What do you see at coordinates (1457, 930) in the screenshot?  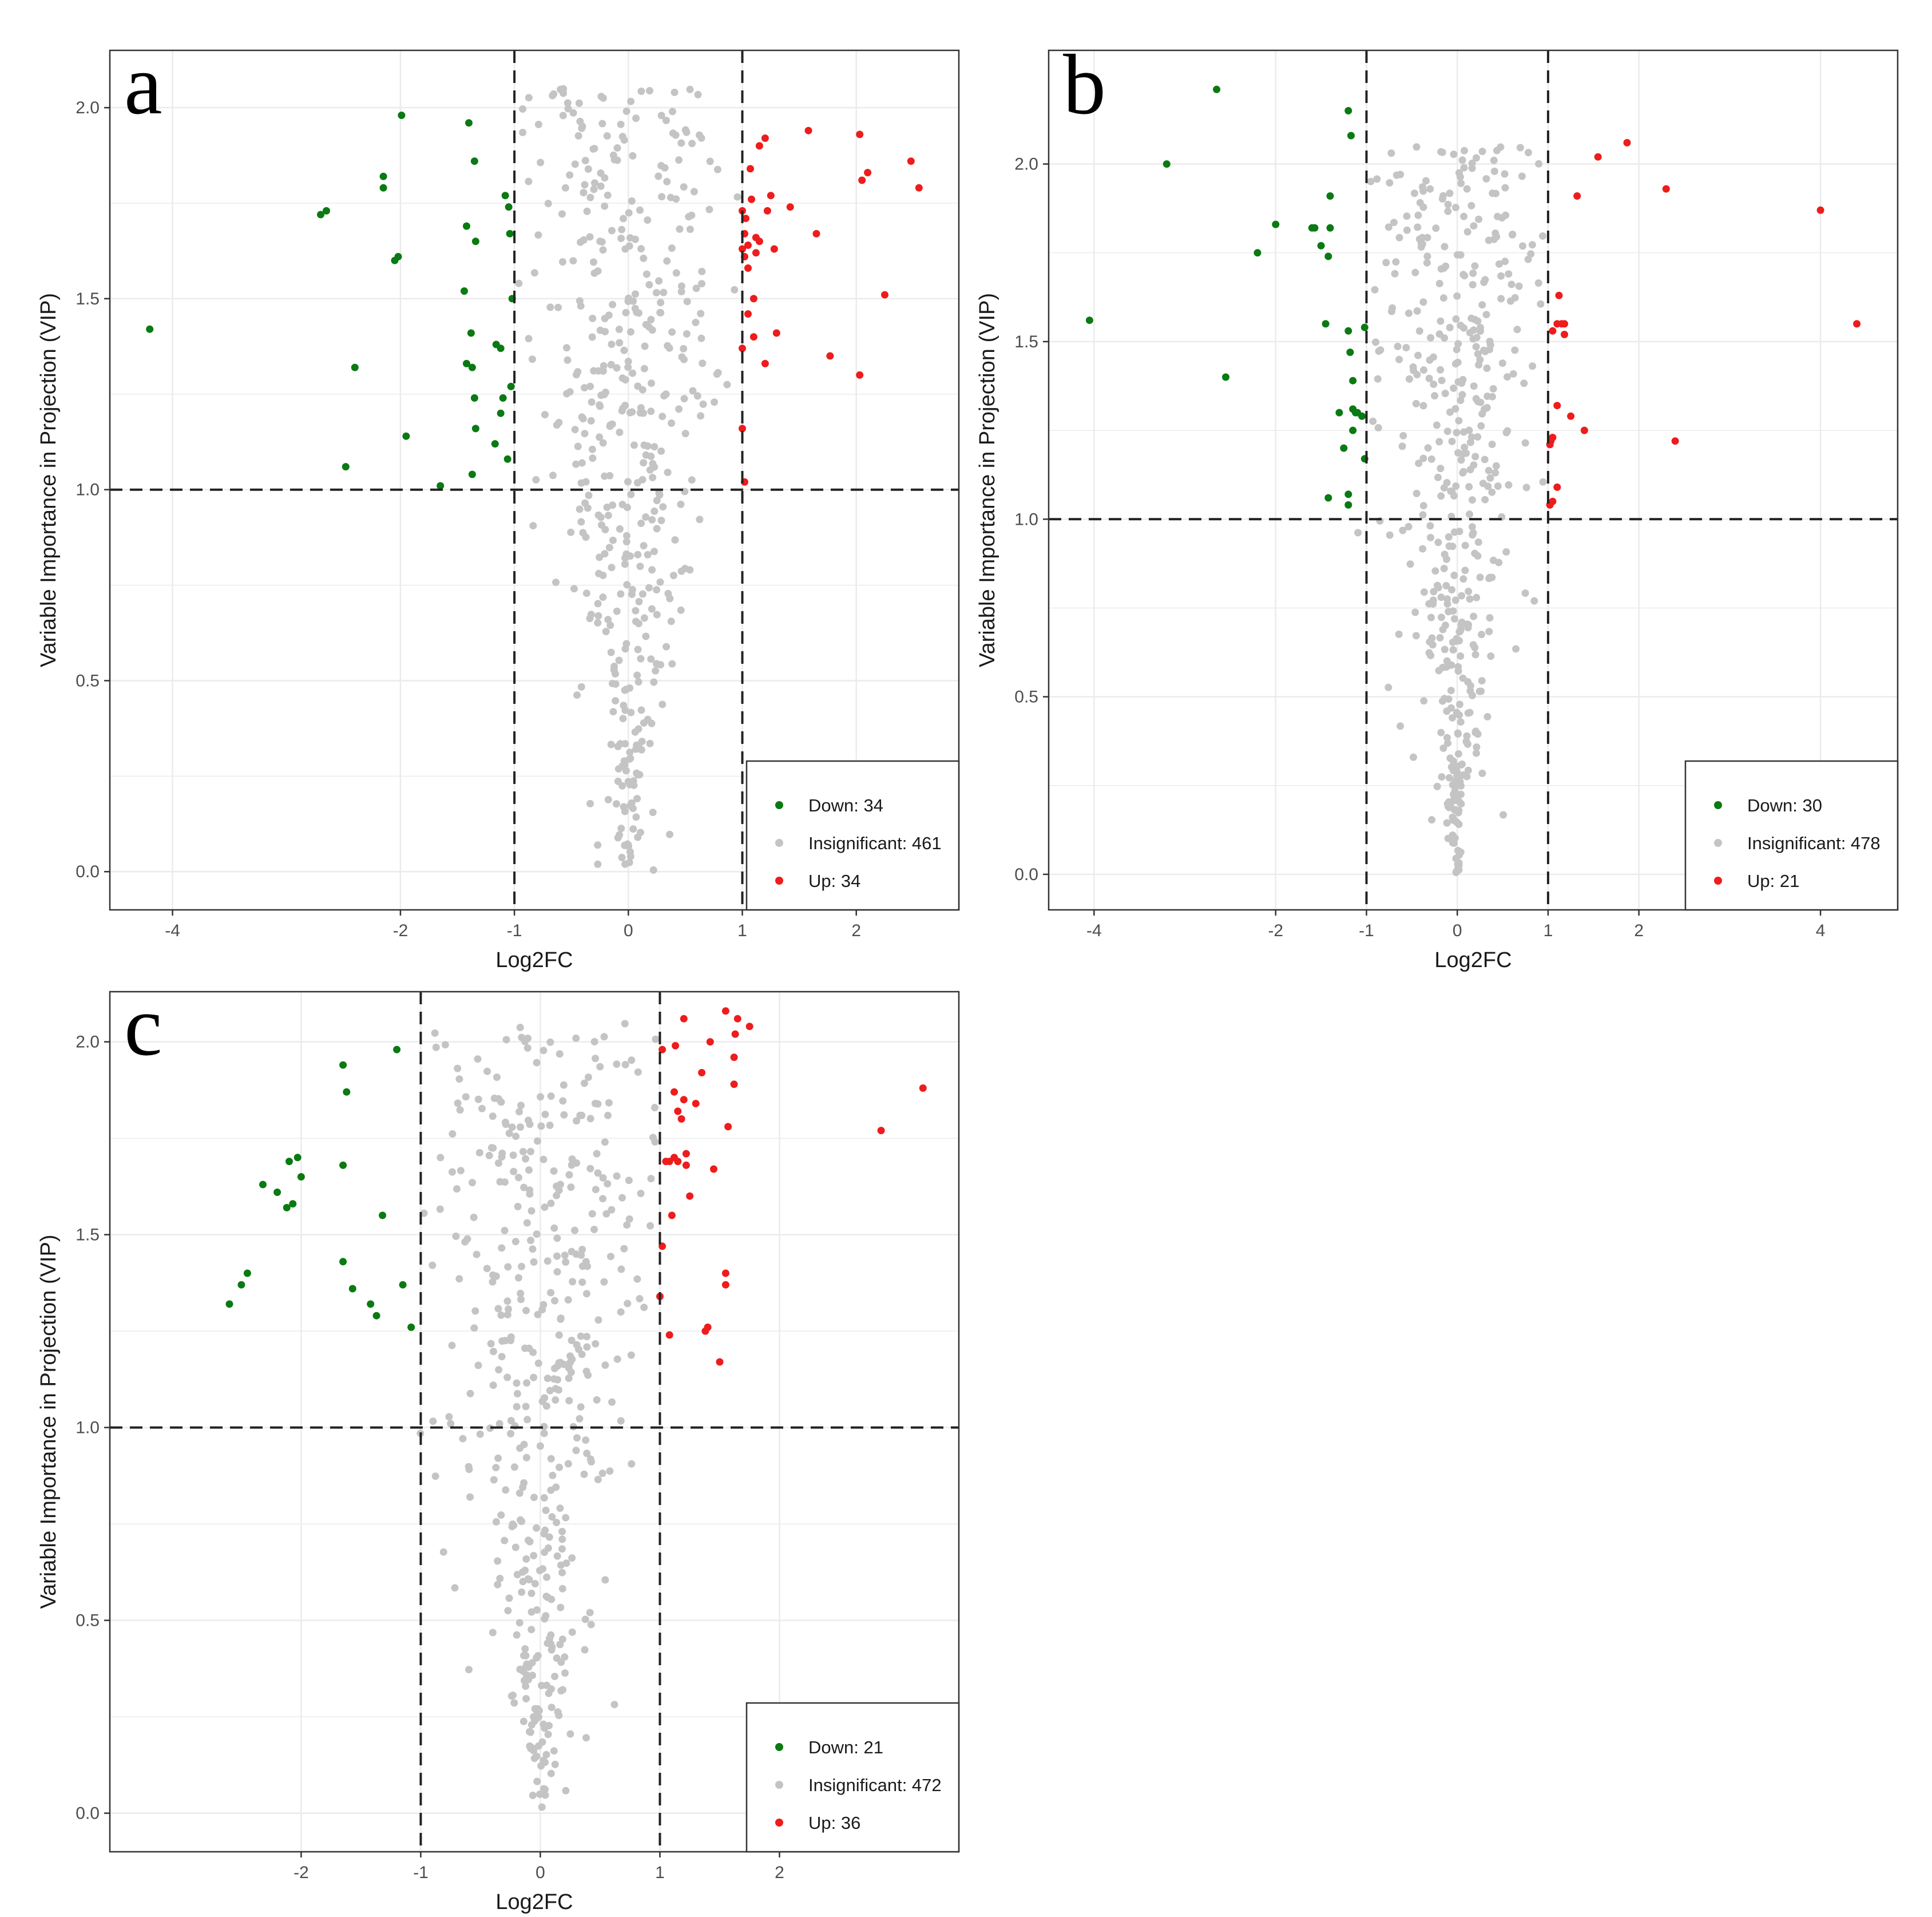 I see `x-tick-label: 0` at bounding box center [1457, 930].